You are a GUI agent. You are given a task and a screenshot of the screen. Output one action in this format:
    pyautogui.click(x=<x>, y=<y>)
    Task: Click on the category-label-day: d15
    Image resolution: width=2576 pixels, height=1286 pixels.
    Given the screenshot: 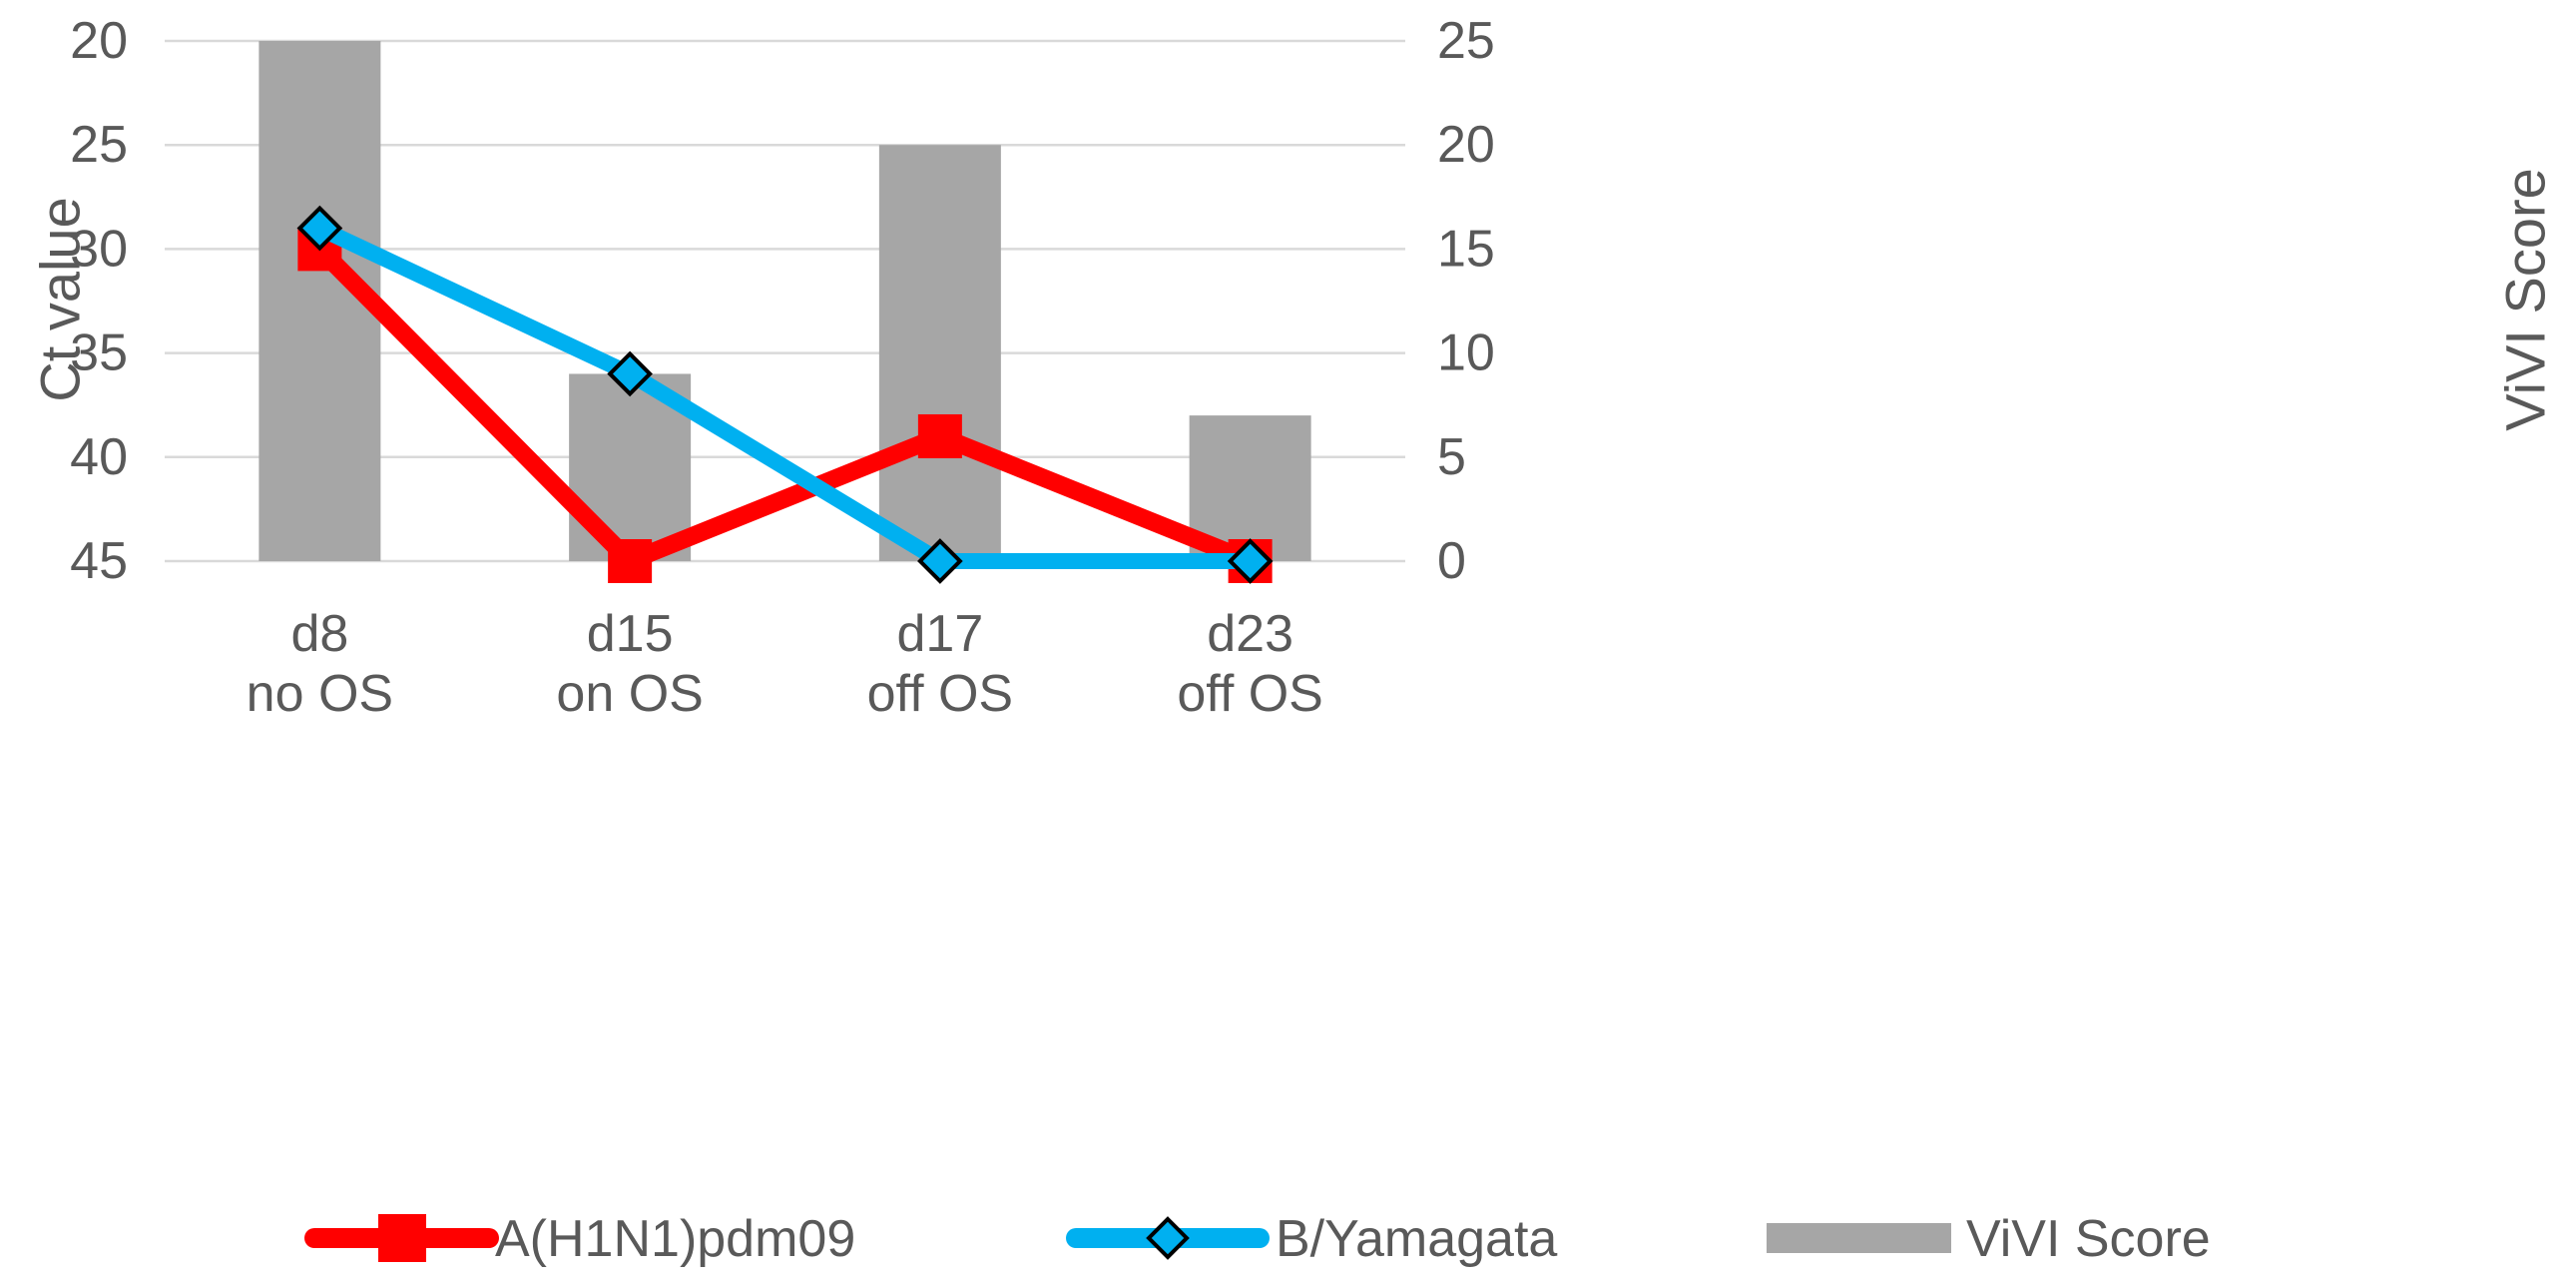 What is the action you would take?
    pyautogui.click(x=631, y=634)
    